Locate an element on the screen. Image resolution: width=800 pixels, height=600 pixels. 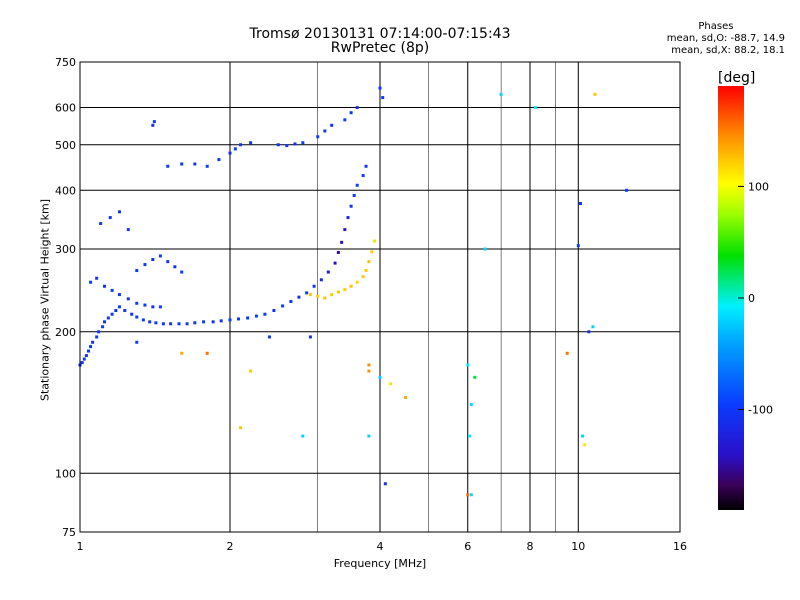
x-axis-label: Frequency [MHz] is located at coordinates (380, 563).